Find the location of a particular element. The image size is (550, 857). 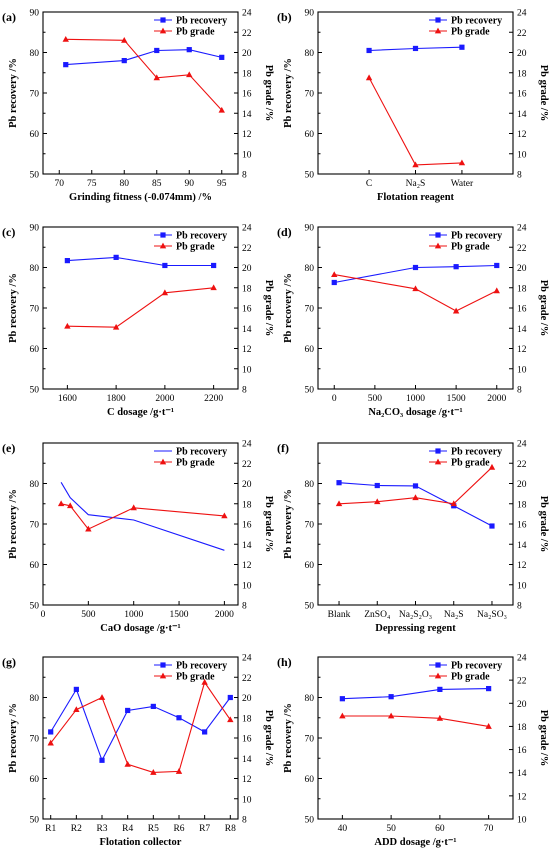

x-tick-label: 2200 is located at coordinates (213, 399).